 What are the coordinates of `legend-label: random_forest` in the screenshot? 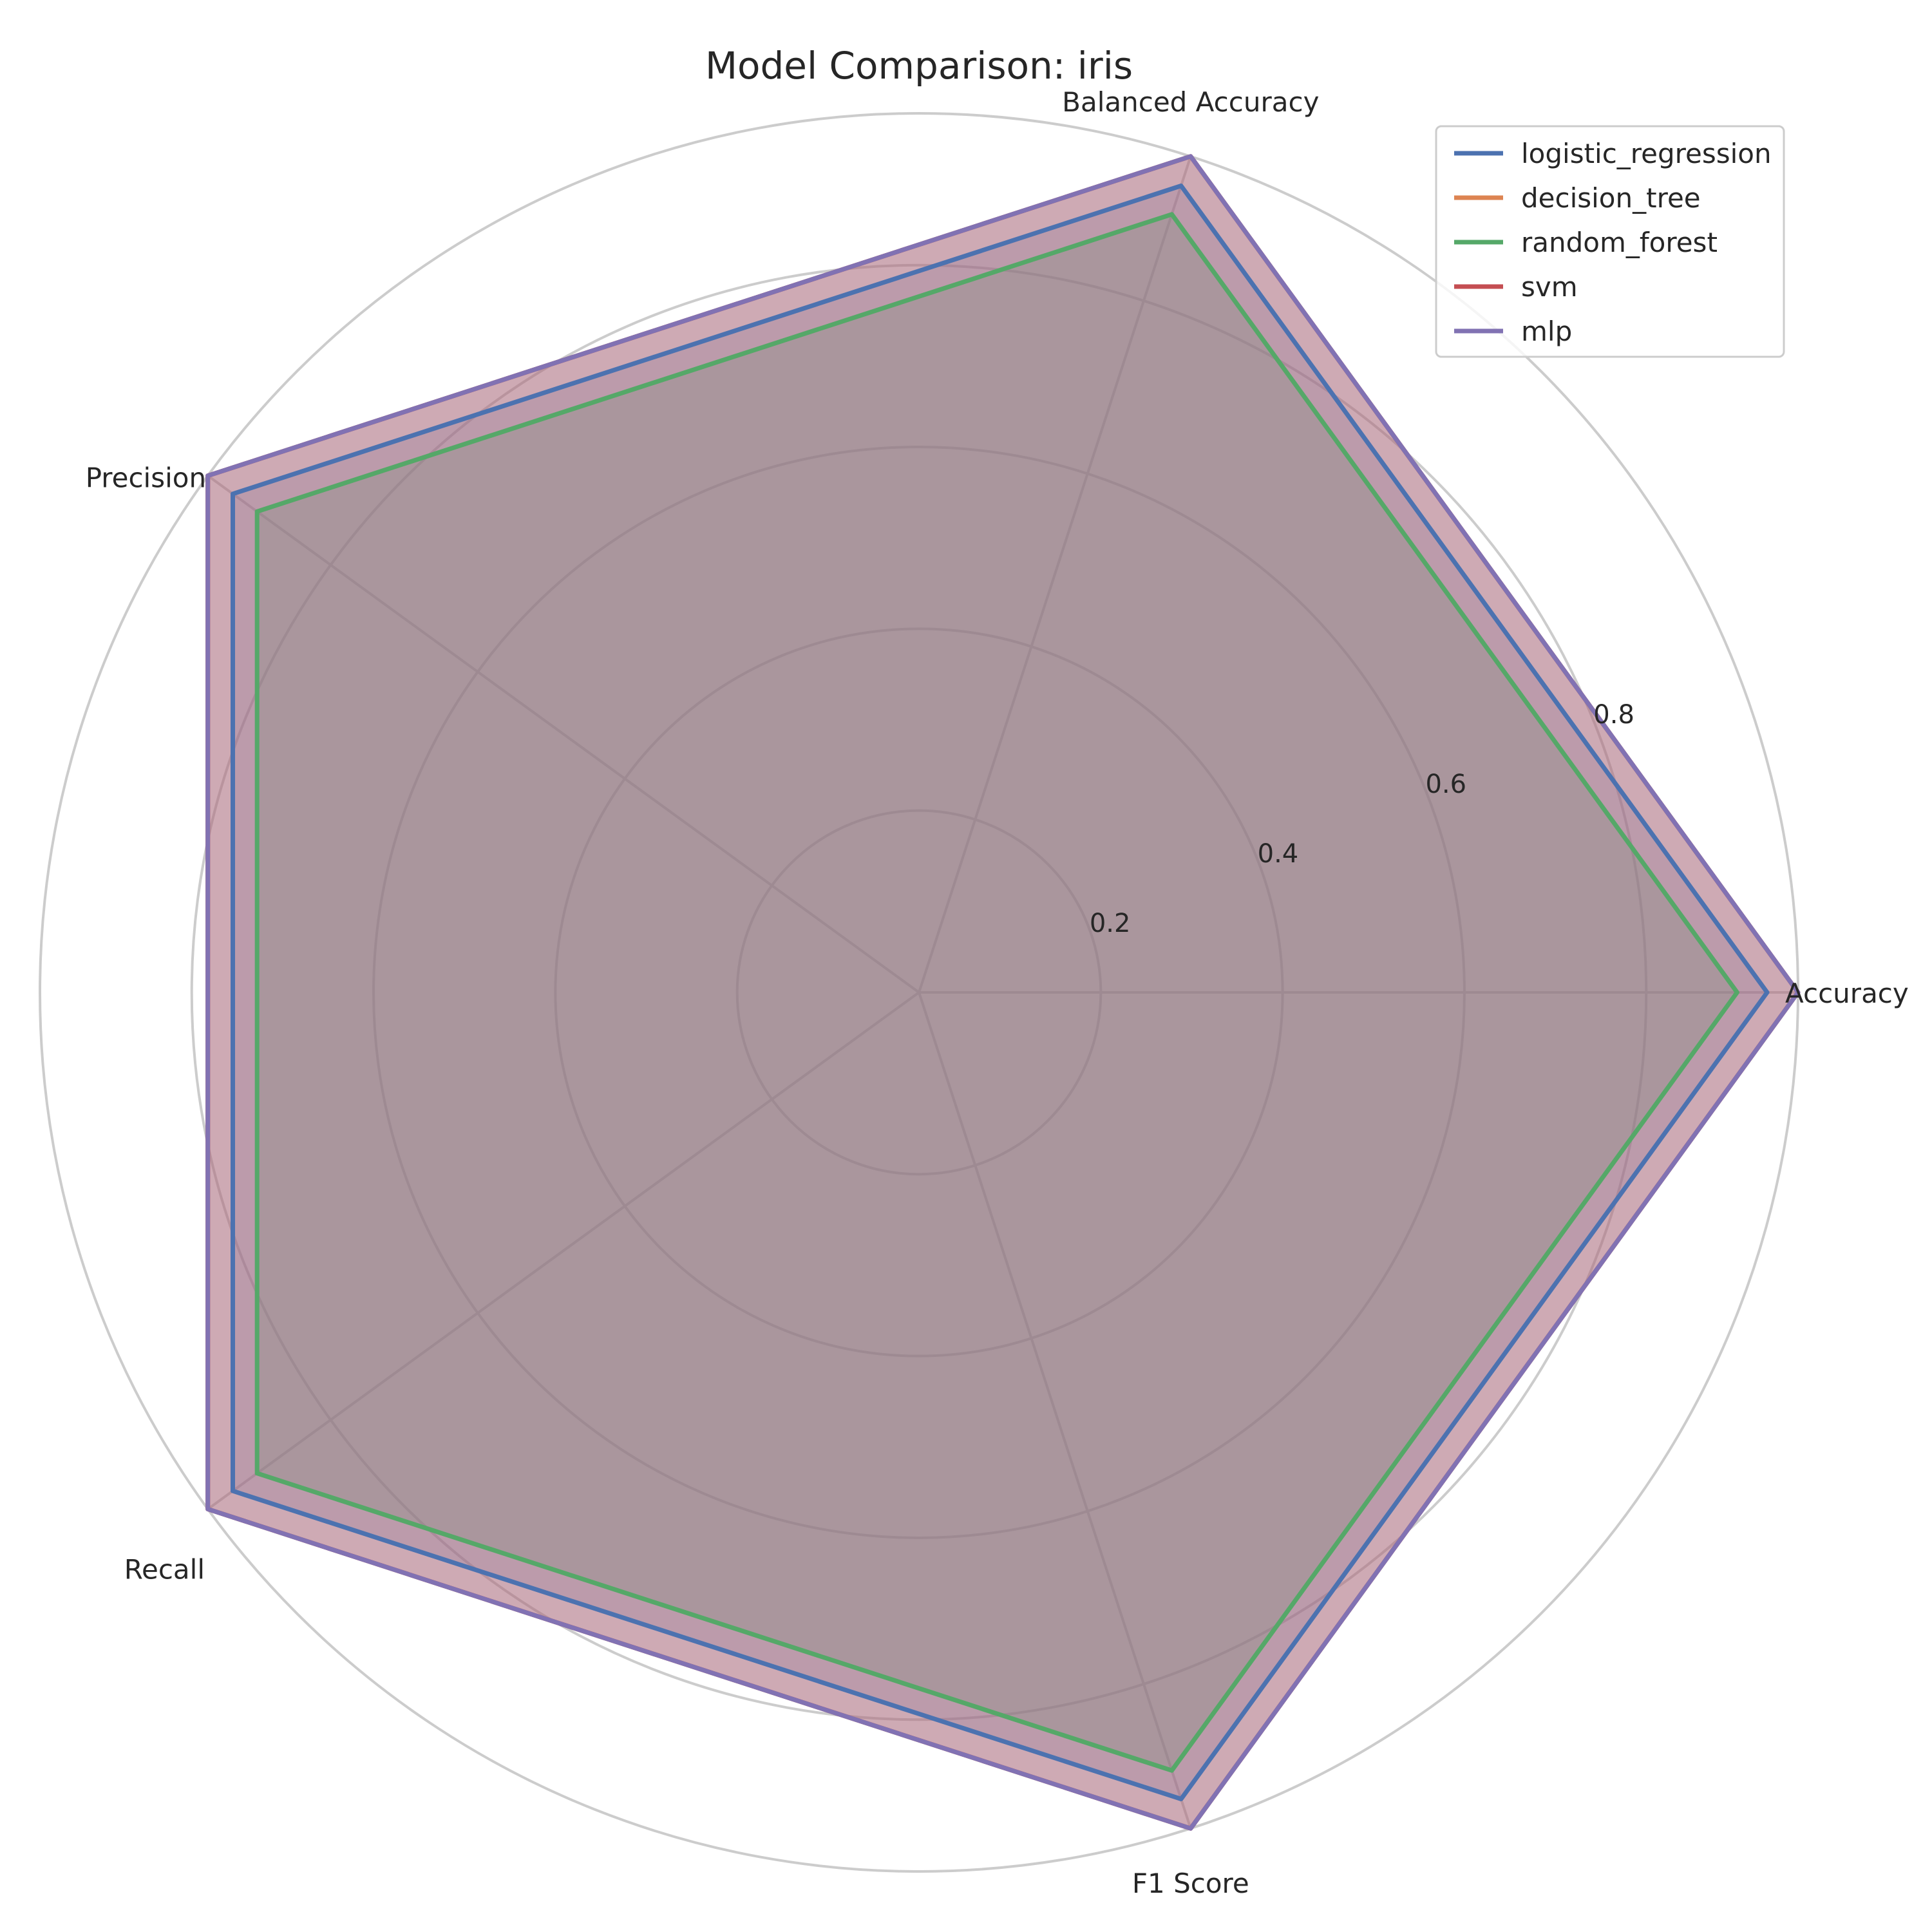 It's located at (1620, 242).